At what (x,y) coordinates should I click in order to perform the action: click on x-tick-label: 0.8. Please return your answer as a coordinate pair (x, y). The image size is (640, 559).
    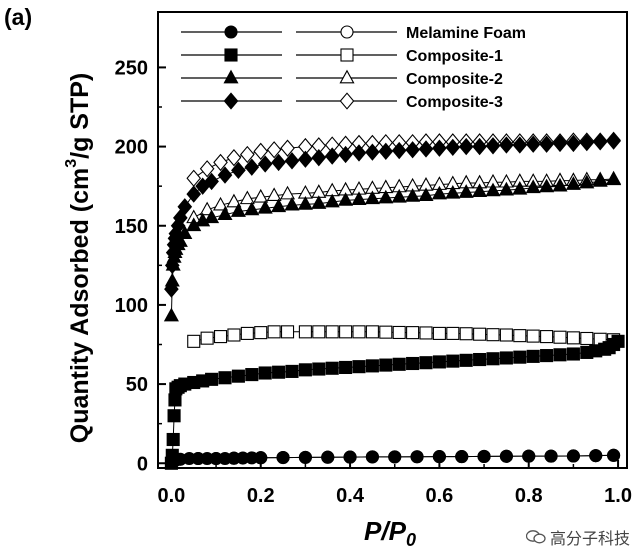
    Looking at the image, I should click on (529, 496).